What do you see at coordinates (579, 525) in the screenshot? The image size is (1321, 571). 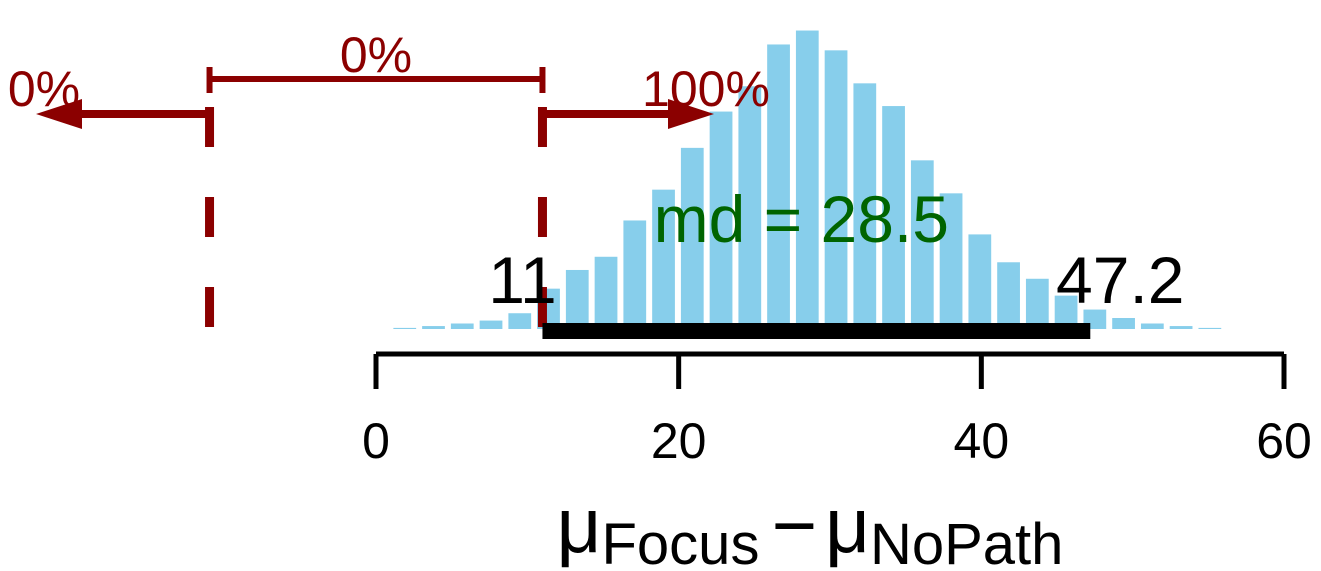 I see `mu-symbol-1: μ` at bounding box center [579, 525].